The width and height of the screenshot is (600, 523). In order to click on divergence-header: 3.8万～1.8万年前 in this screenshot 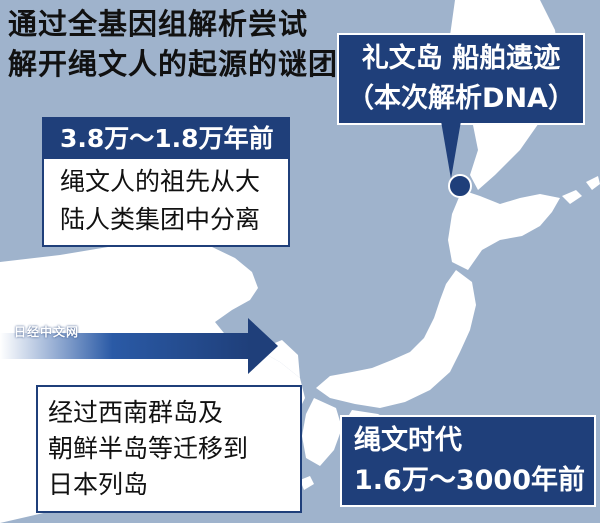, I will do `click(166, 139)`.